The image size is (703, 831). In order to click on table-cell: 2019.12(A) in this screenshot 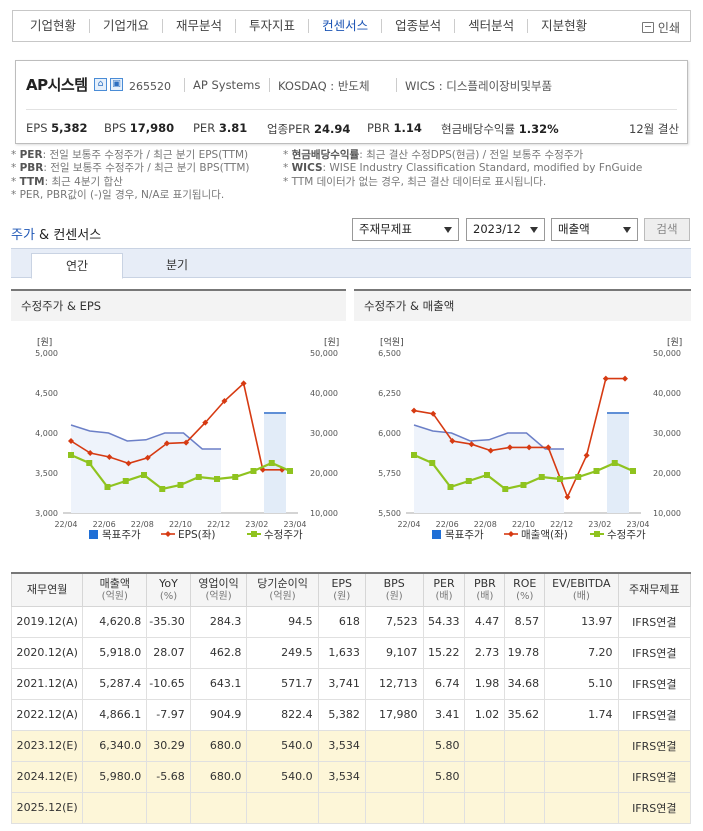, I will do `click(47, 621)`.